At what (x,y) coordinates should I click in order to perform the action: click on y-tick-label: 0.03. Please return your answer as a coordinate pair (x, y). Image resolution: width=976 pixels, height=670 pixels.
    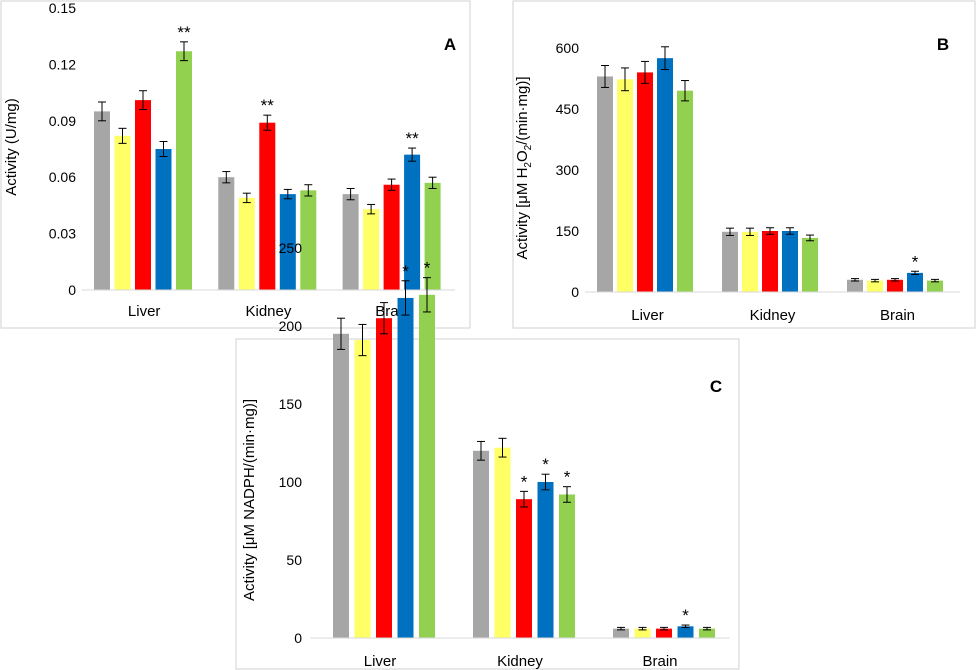
    Looking at the image, I should click on (62, 234).